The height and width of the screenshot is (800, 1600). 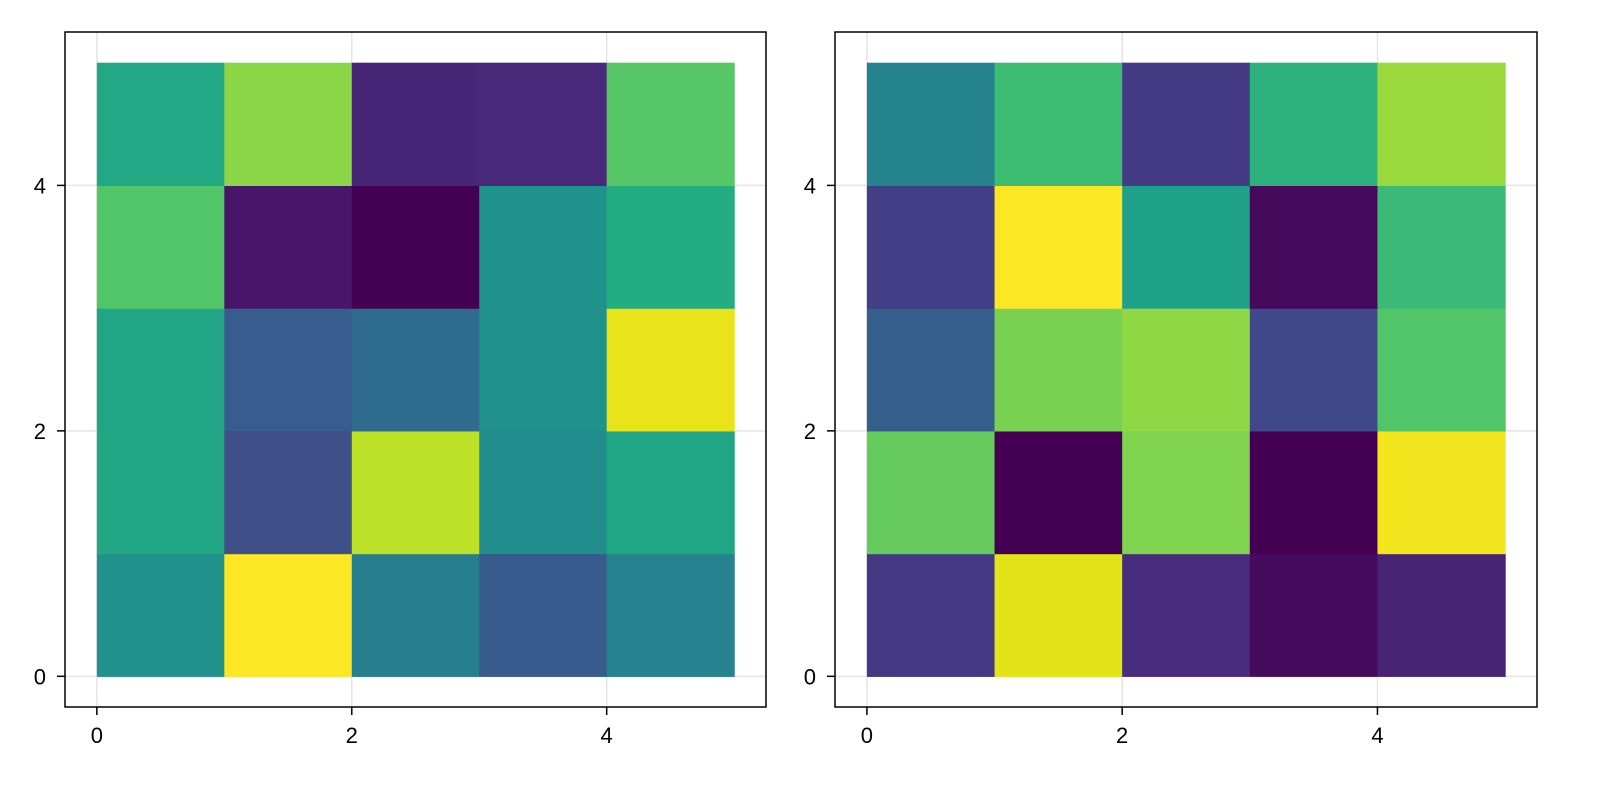 I want to click on right-y-tick-label-1: 2, so click(x=810, y=431).